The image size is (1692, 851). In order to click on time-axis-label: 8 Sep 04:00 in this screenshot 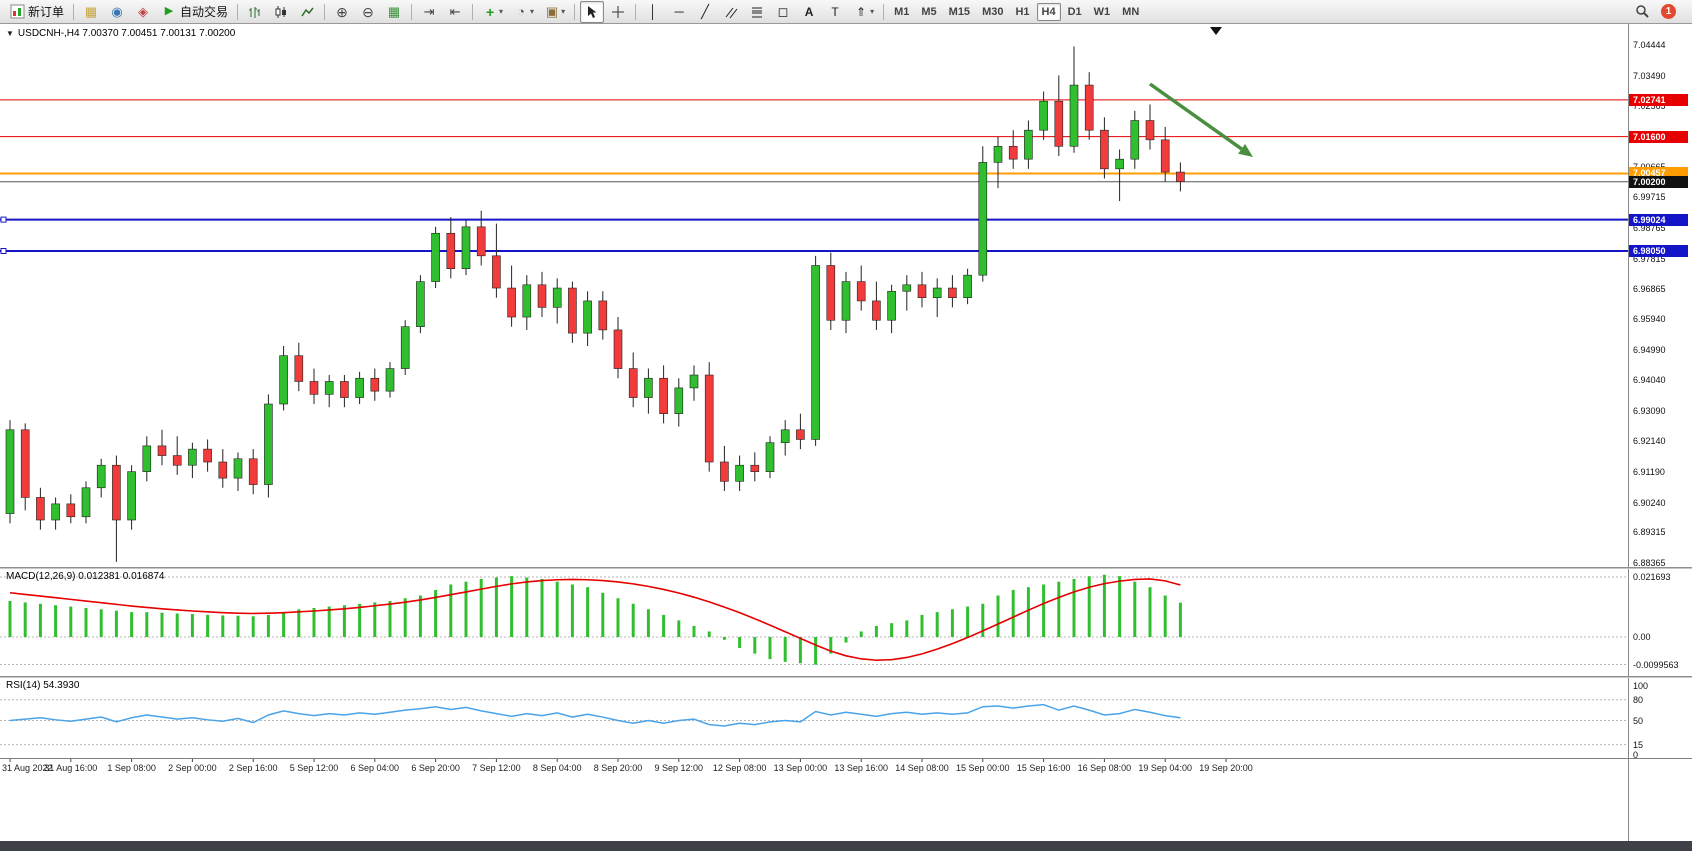, I will do `click(557, 768)`.